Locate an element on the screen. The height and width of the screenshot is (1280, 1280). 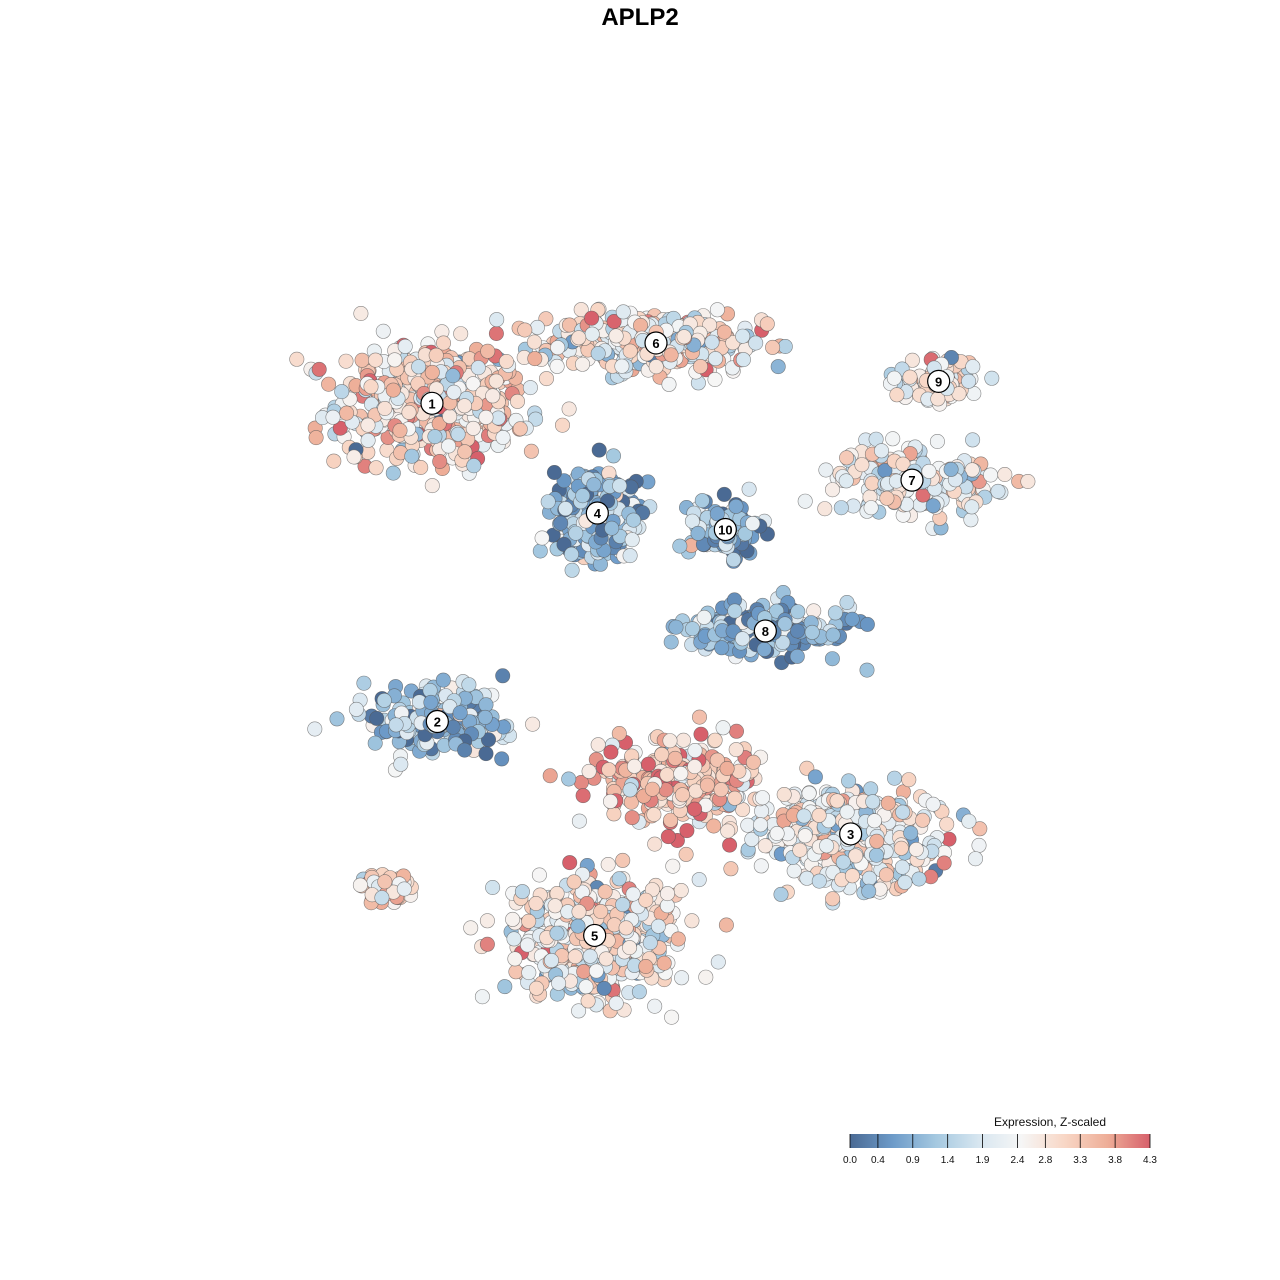
legend-tick-label: 3.3 is located at coordinates (1080, 1160).